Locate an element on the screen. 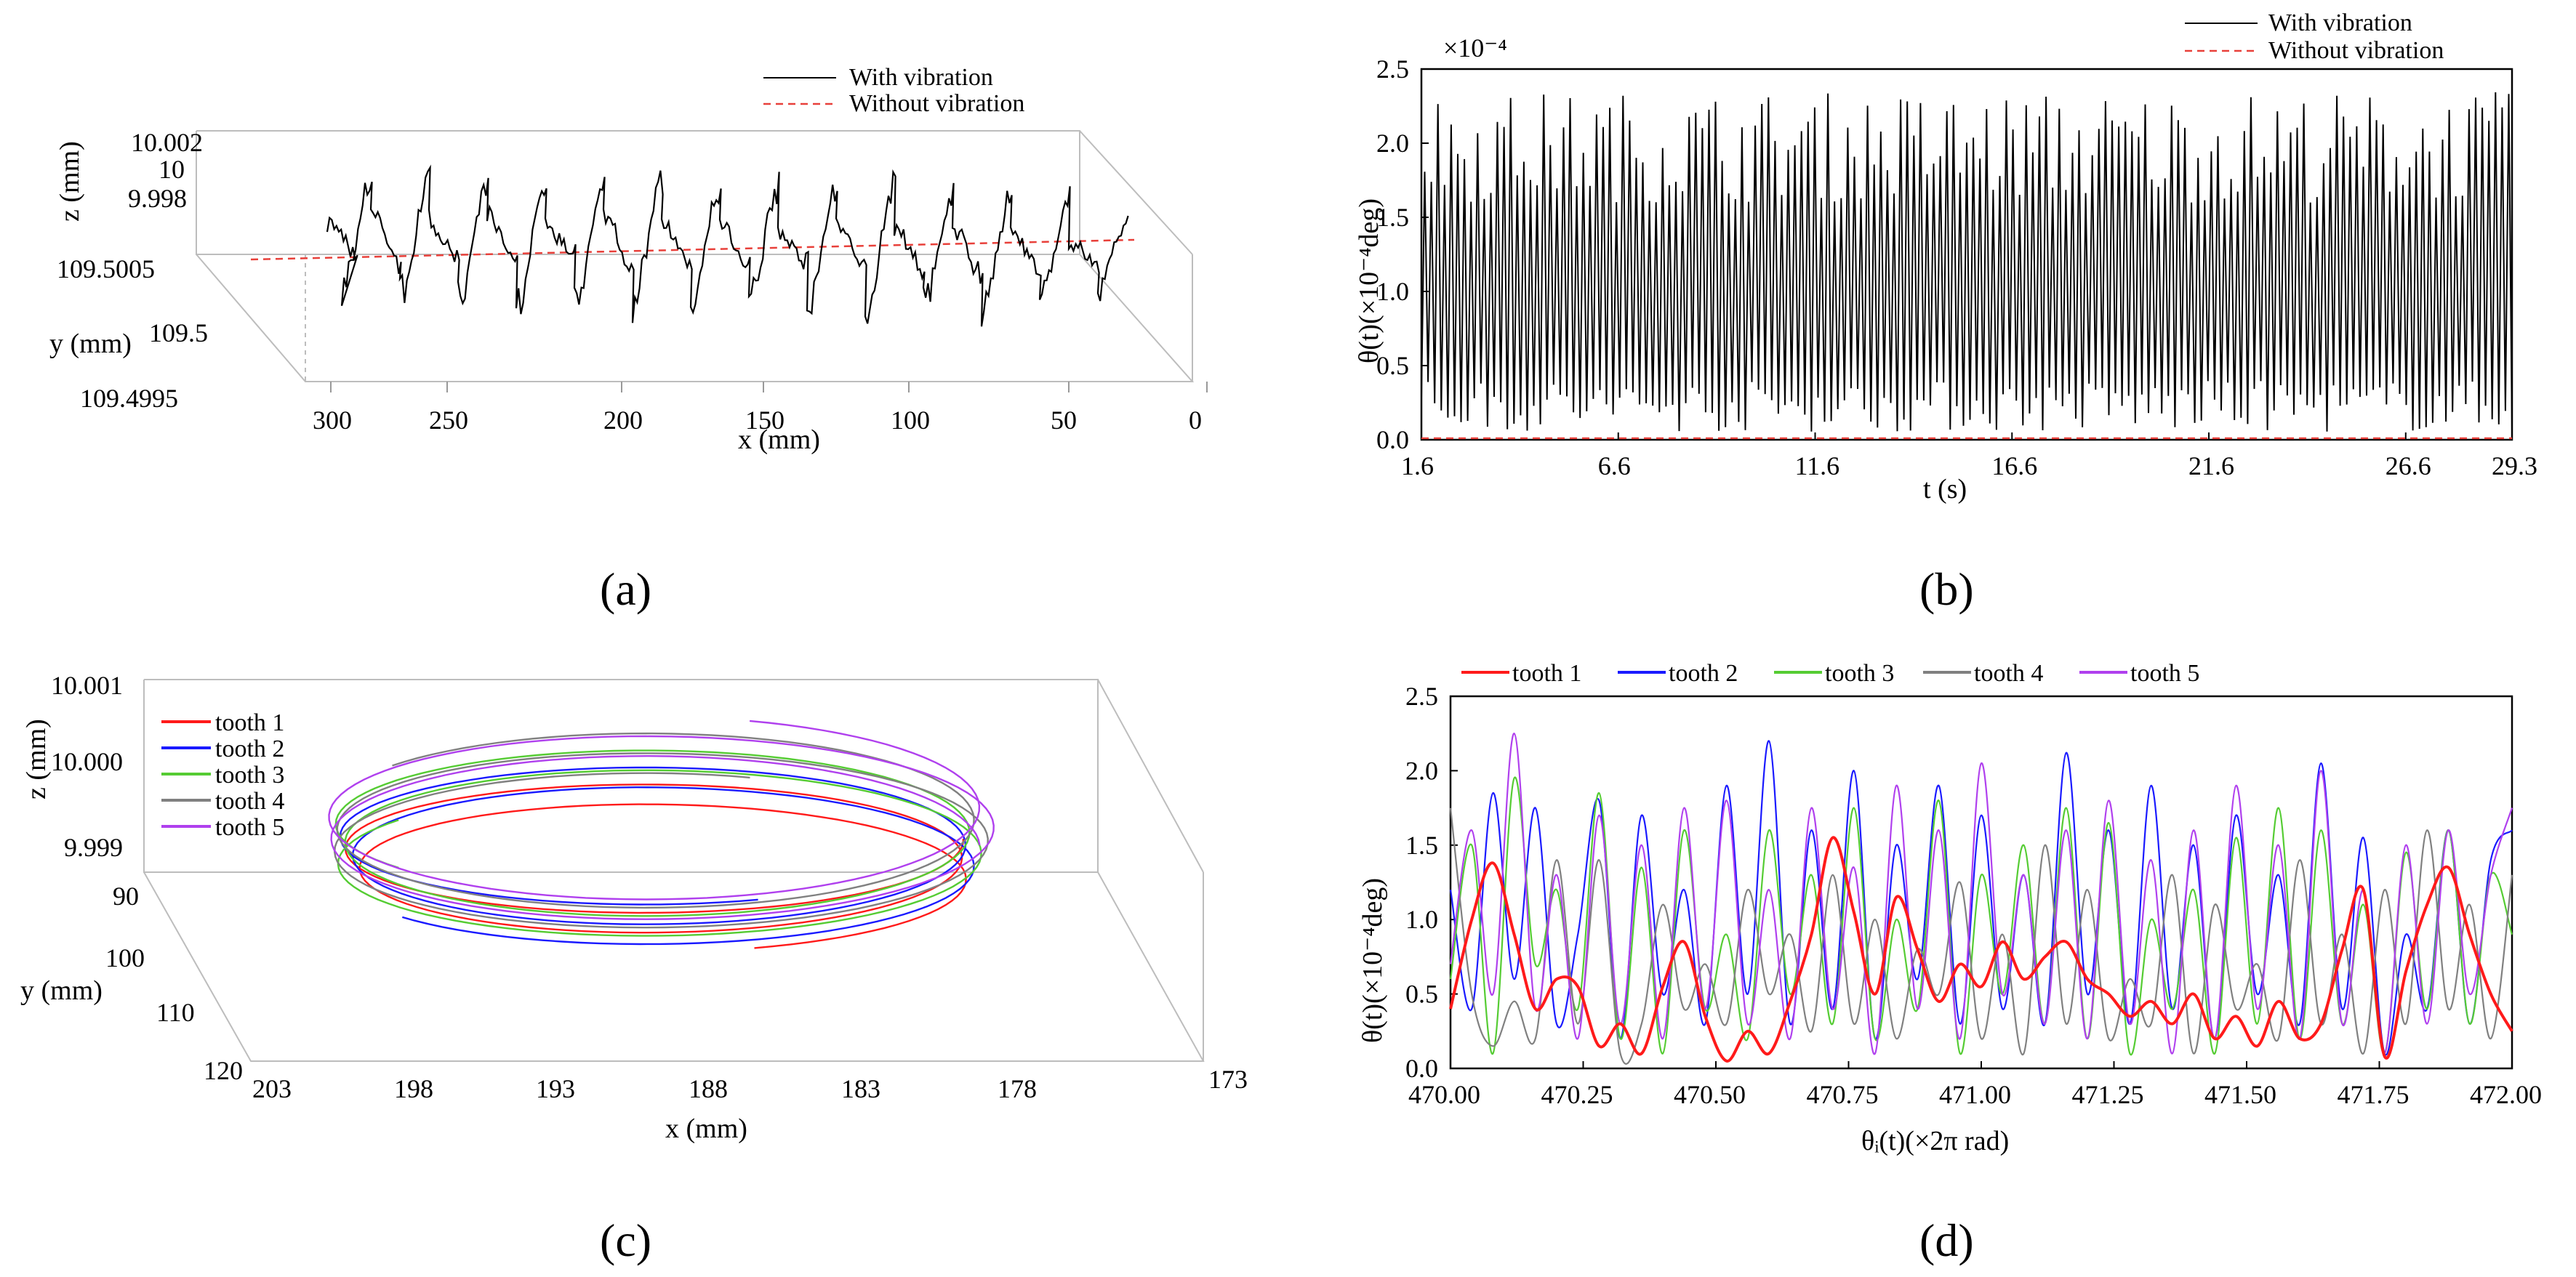 This screenshot has height=1277, width=2576. panel-d-x-tick-8: 471.75 is located at coordinates (2374, 1094).